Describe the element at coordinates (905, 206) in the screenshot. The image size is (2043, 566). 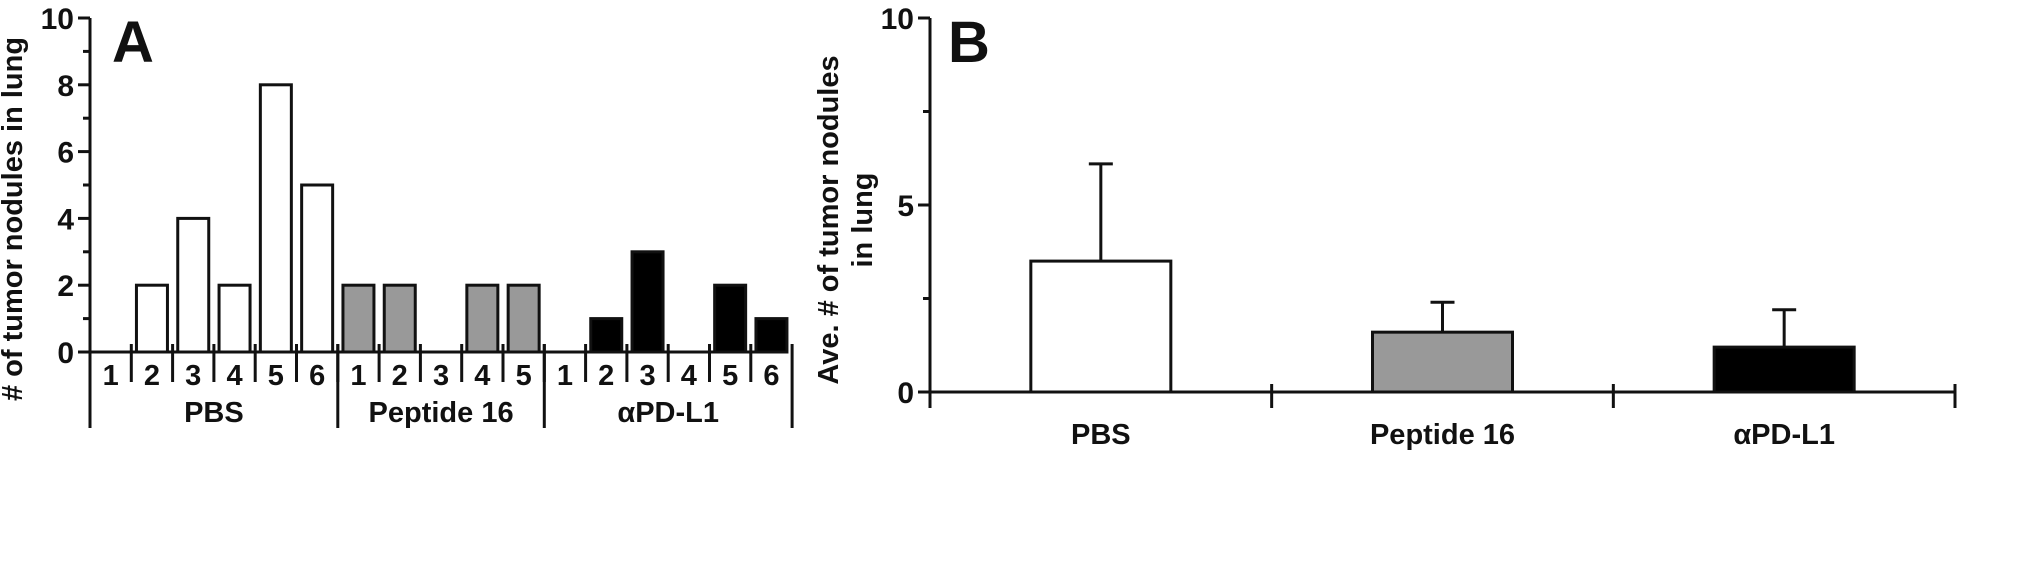
I see `y-tick-label: 5` at that location.